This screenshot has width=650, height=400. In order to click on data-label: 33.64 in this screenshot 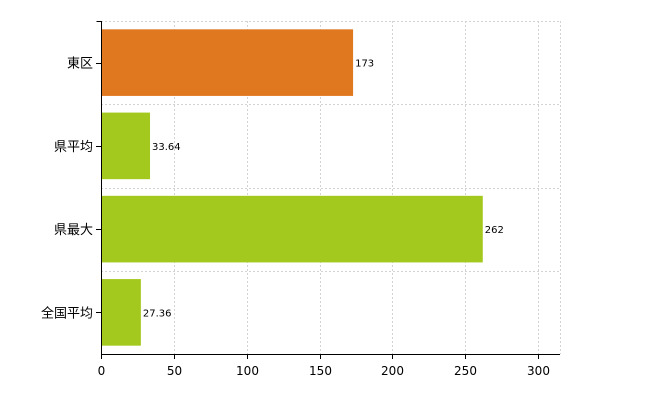, I will do `click(166, 147)`.